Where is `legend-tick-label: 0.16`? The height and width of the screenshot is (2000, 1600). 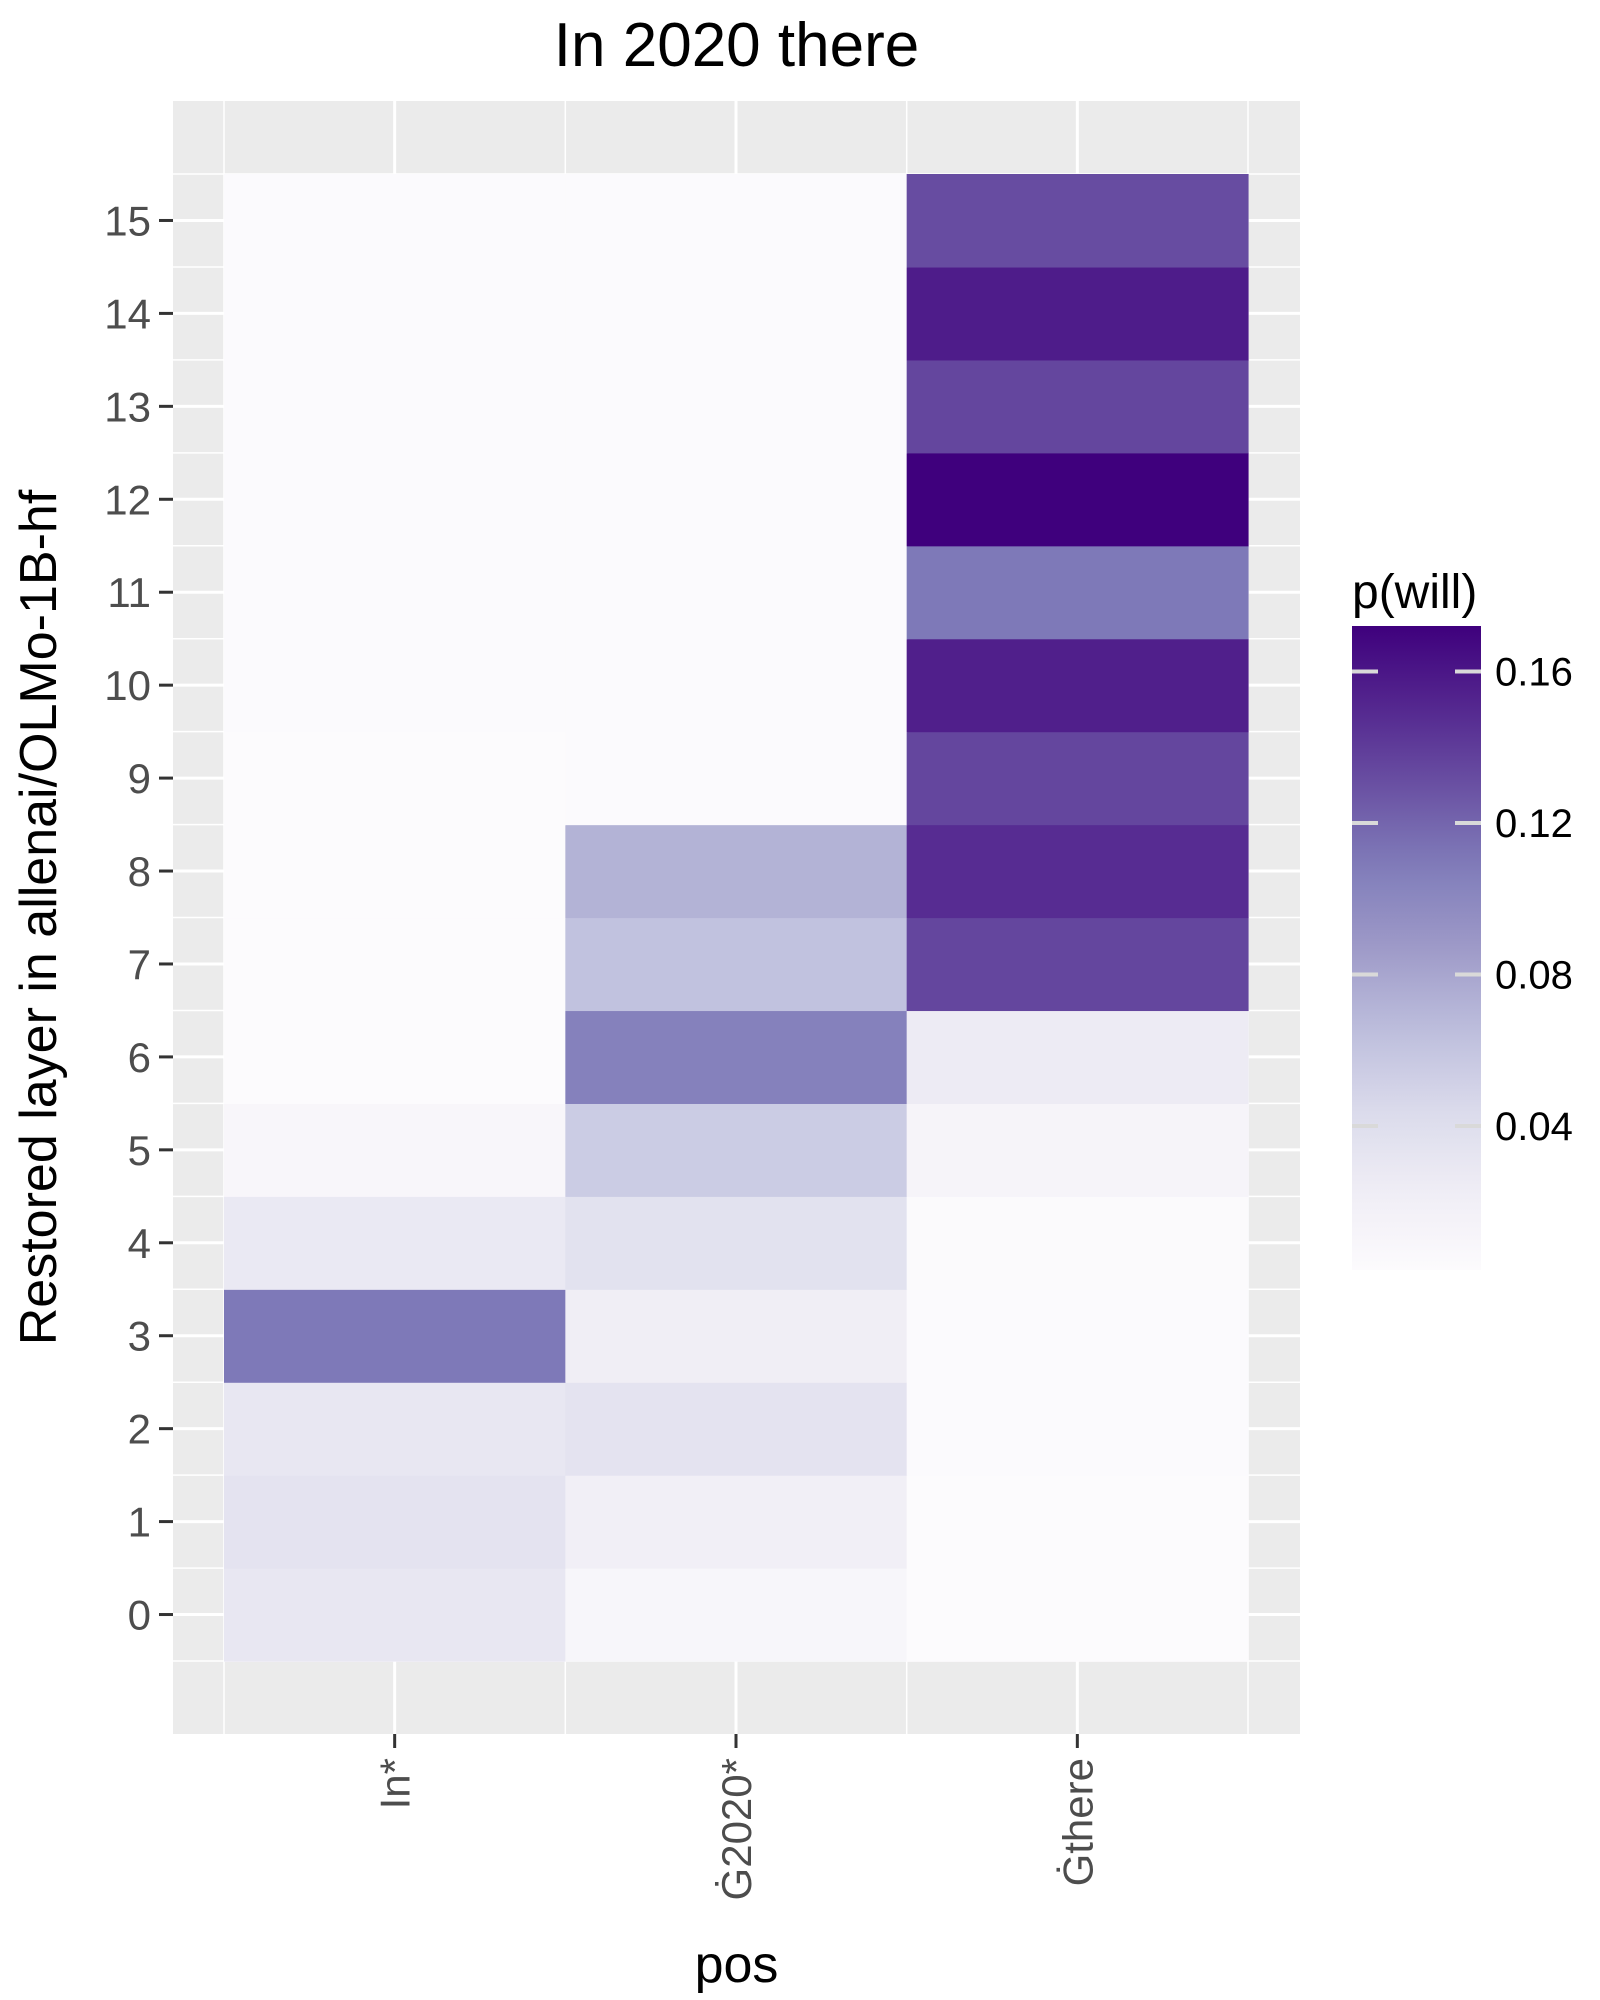
legend-tick-label: 0.16 is located at coordinates (1534, 672).